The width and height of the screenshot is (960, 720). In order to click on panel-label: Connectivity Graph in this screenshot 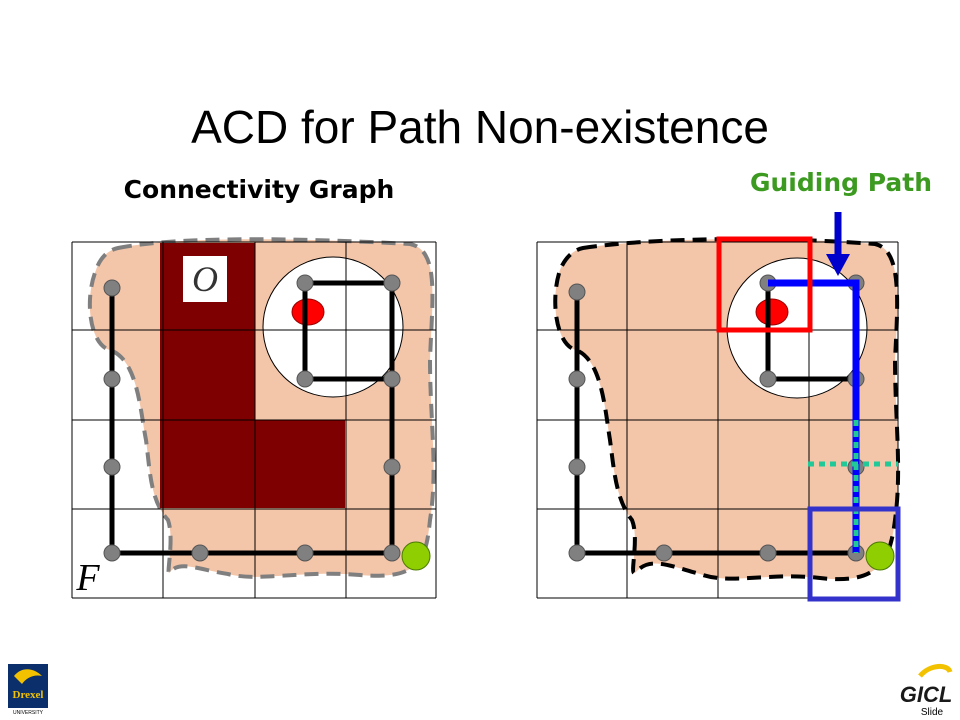, I will do `click(259, 189)`.